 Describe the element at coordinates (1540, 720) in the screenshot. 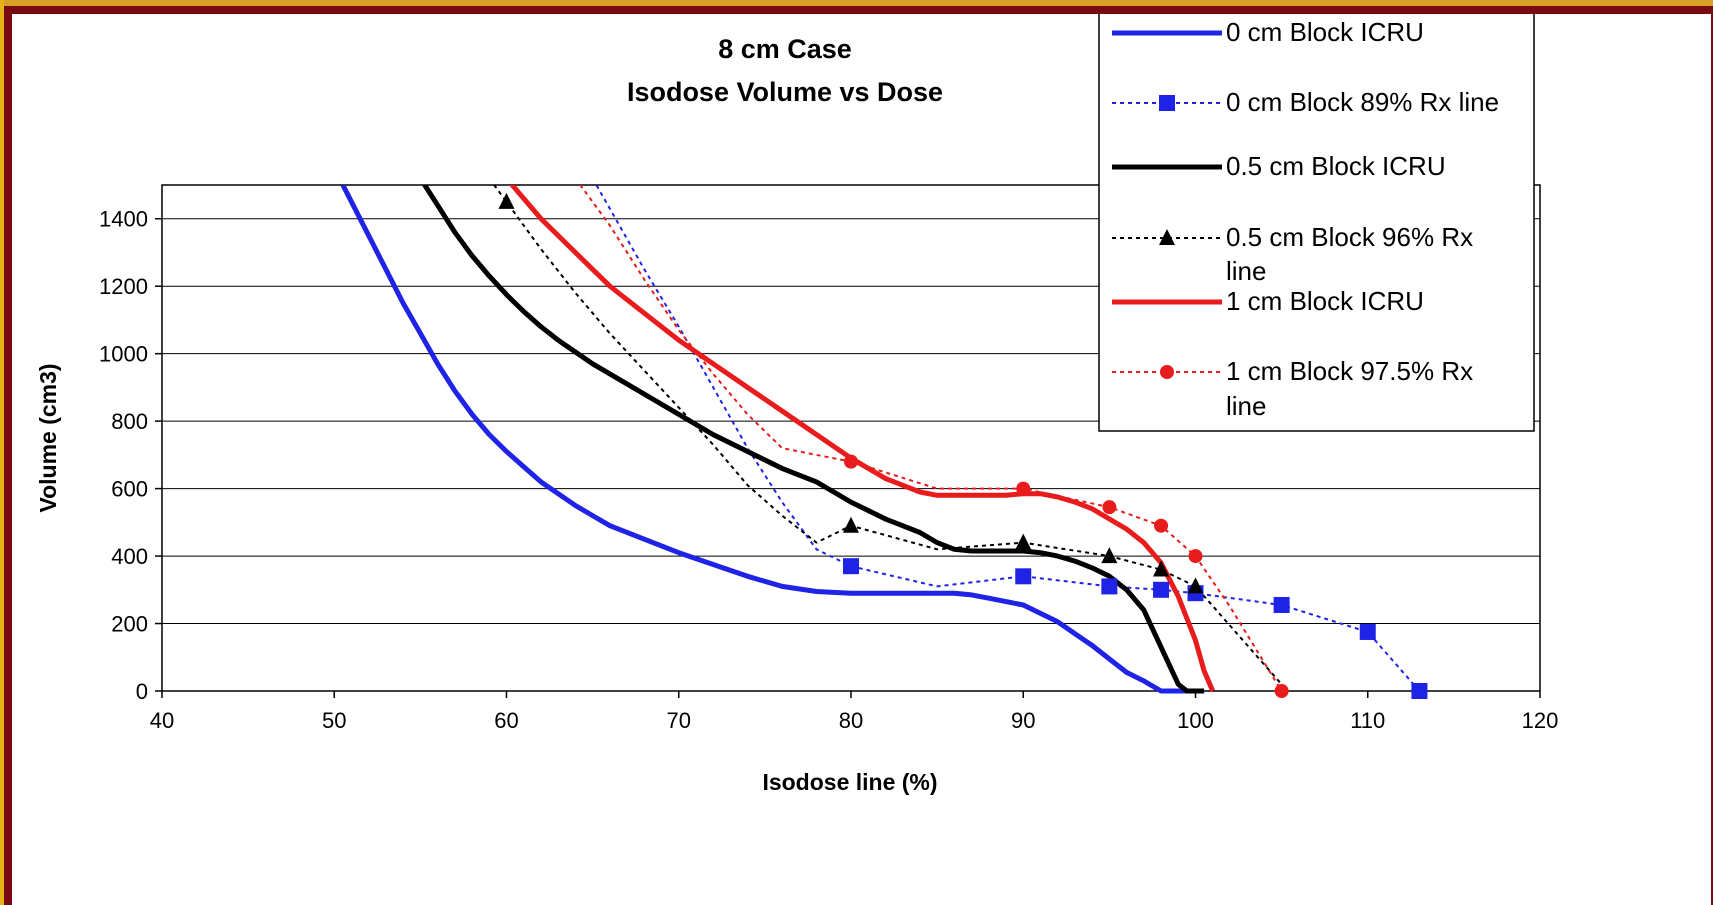

I see `x-tick-label-8: 120` at that location.